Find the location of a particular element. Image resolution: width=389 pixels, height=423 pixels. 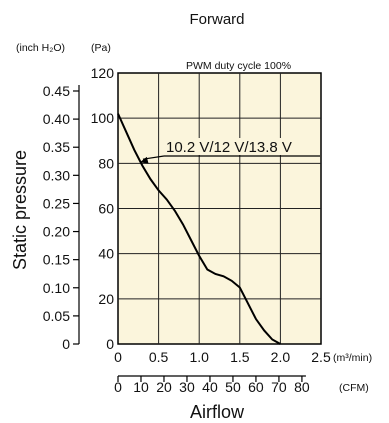

x-tick-label: 1.5 is located at coordinates (240, 357).